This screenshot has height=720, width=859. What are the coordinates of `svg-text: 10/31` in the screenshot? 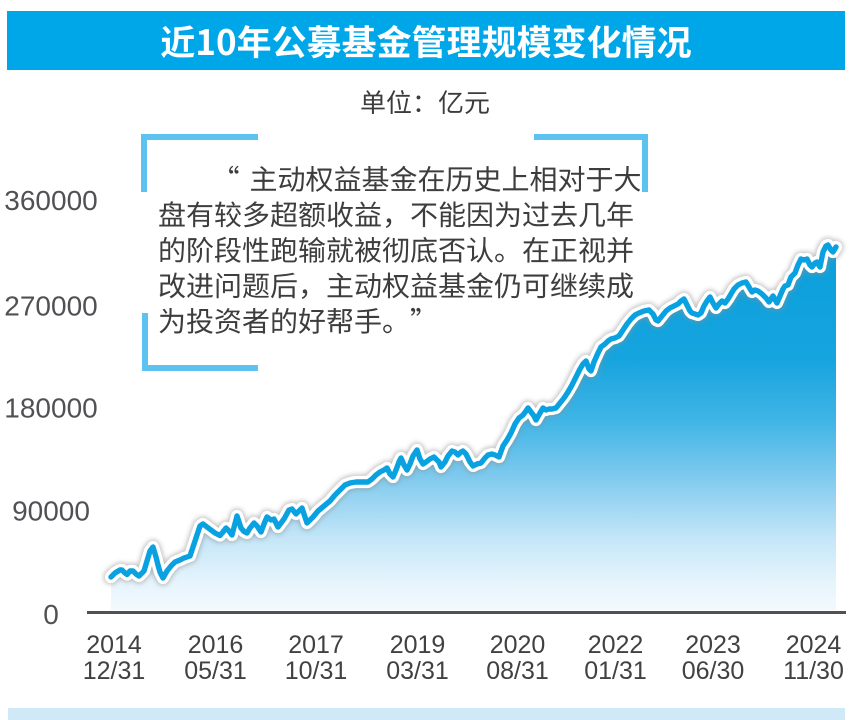 It's located at (316, 671).